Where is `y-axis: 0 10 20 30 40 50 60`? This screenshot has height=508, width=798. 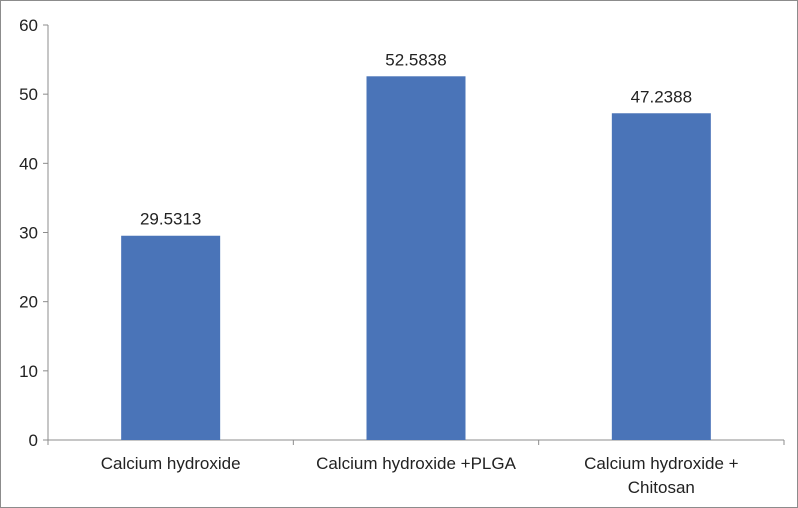
y-axis: 0 10 20 30 40 50 60 is located at coordinates (34, 233).